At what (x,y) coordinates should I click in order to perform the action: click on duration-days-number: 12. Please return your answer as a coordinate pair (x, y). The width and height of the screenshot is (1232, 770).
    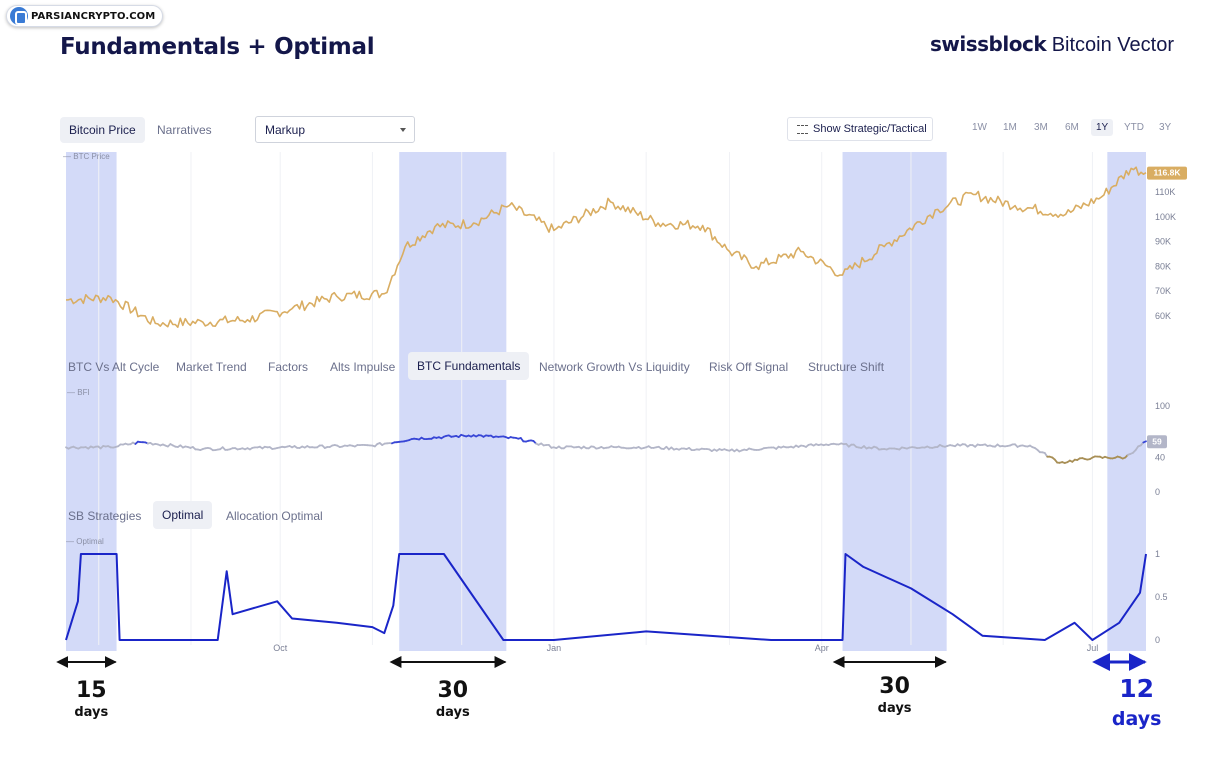
    Looking at the image, I should click on (1136, 688).